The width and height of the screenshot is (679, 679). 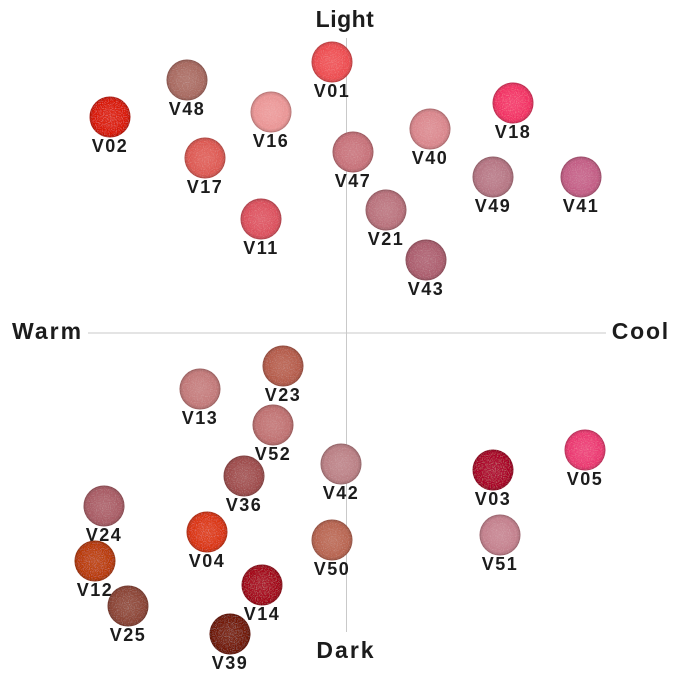 What do you see at coordinates (187, 109) in the screenshot?
I see `svg-text: V48` at bounding box center [187, 109].